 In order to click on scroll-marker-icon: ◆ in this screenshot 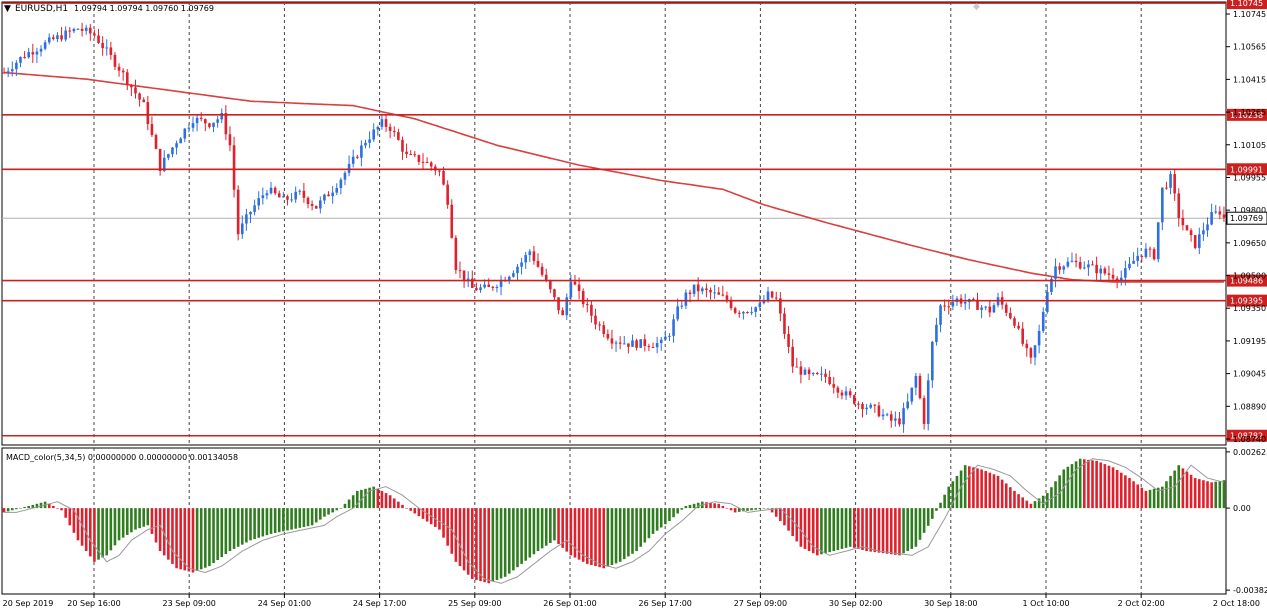, I will do `click(976, 7)`.